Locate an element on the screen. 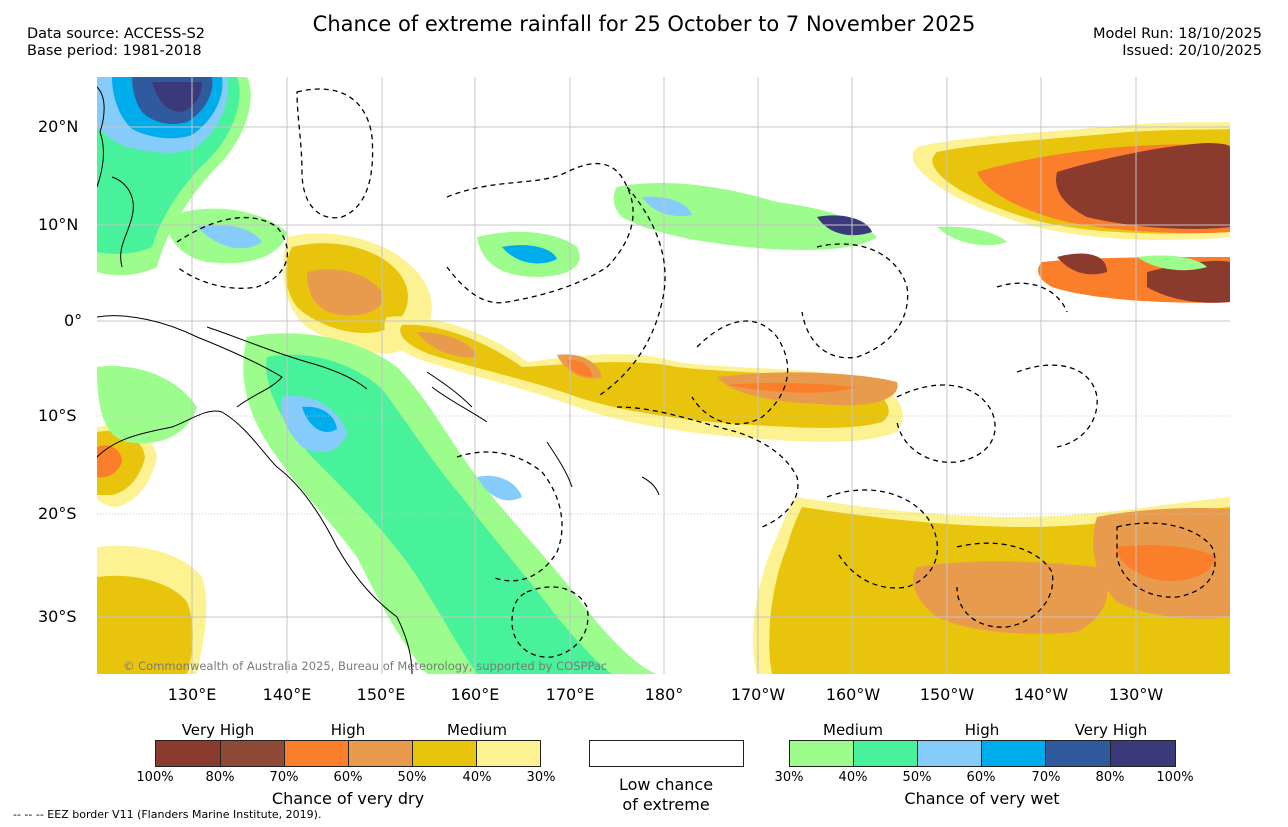 The image size is (1288, 827). dry-category-medium: Medium is located at coordinates (477, 730).